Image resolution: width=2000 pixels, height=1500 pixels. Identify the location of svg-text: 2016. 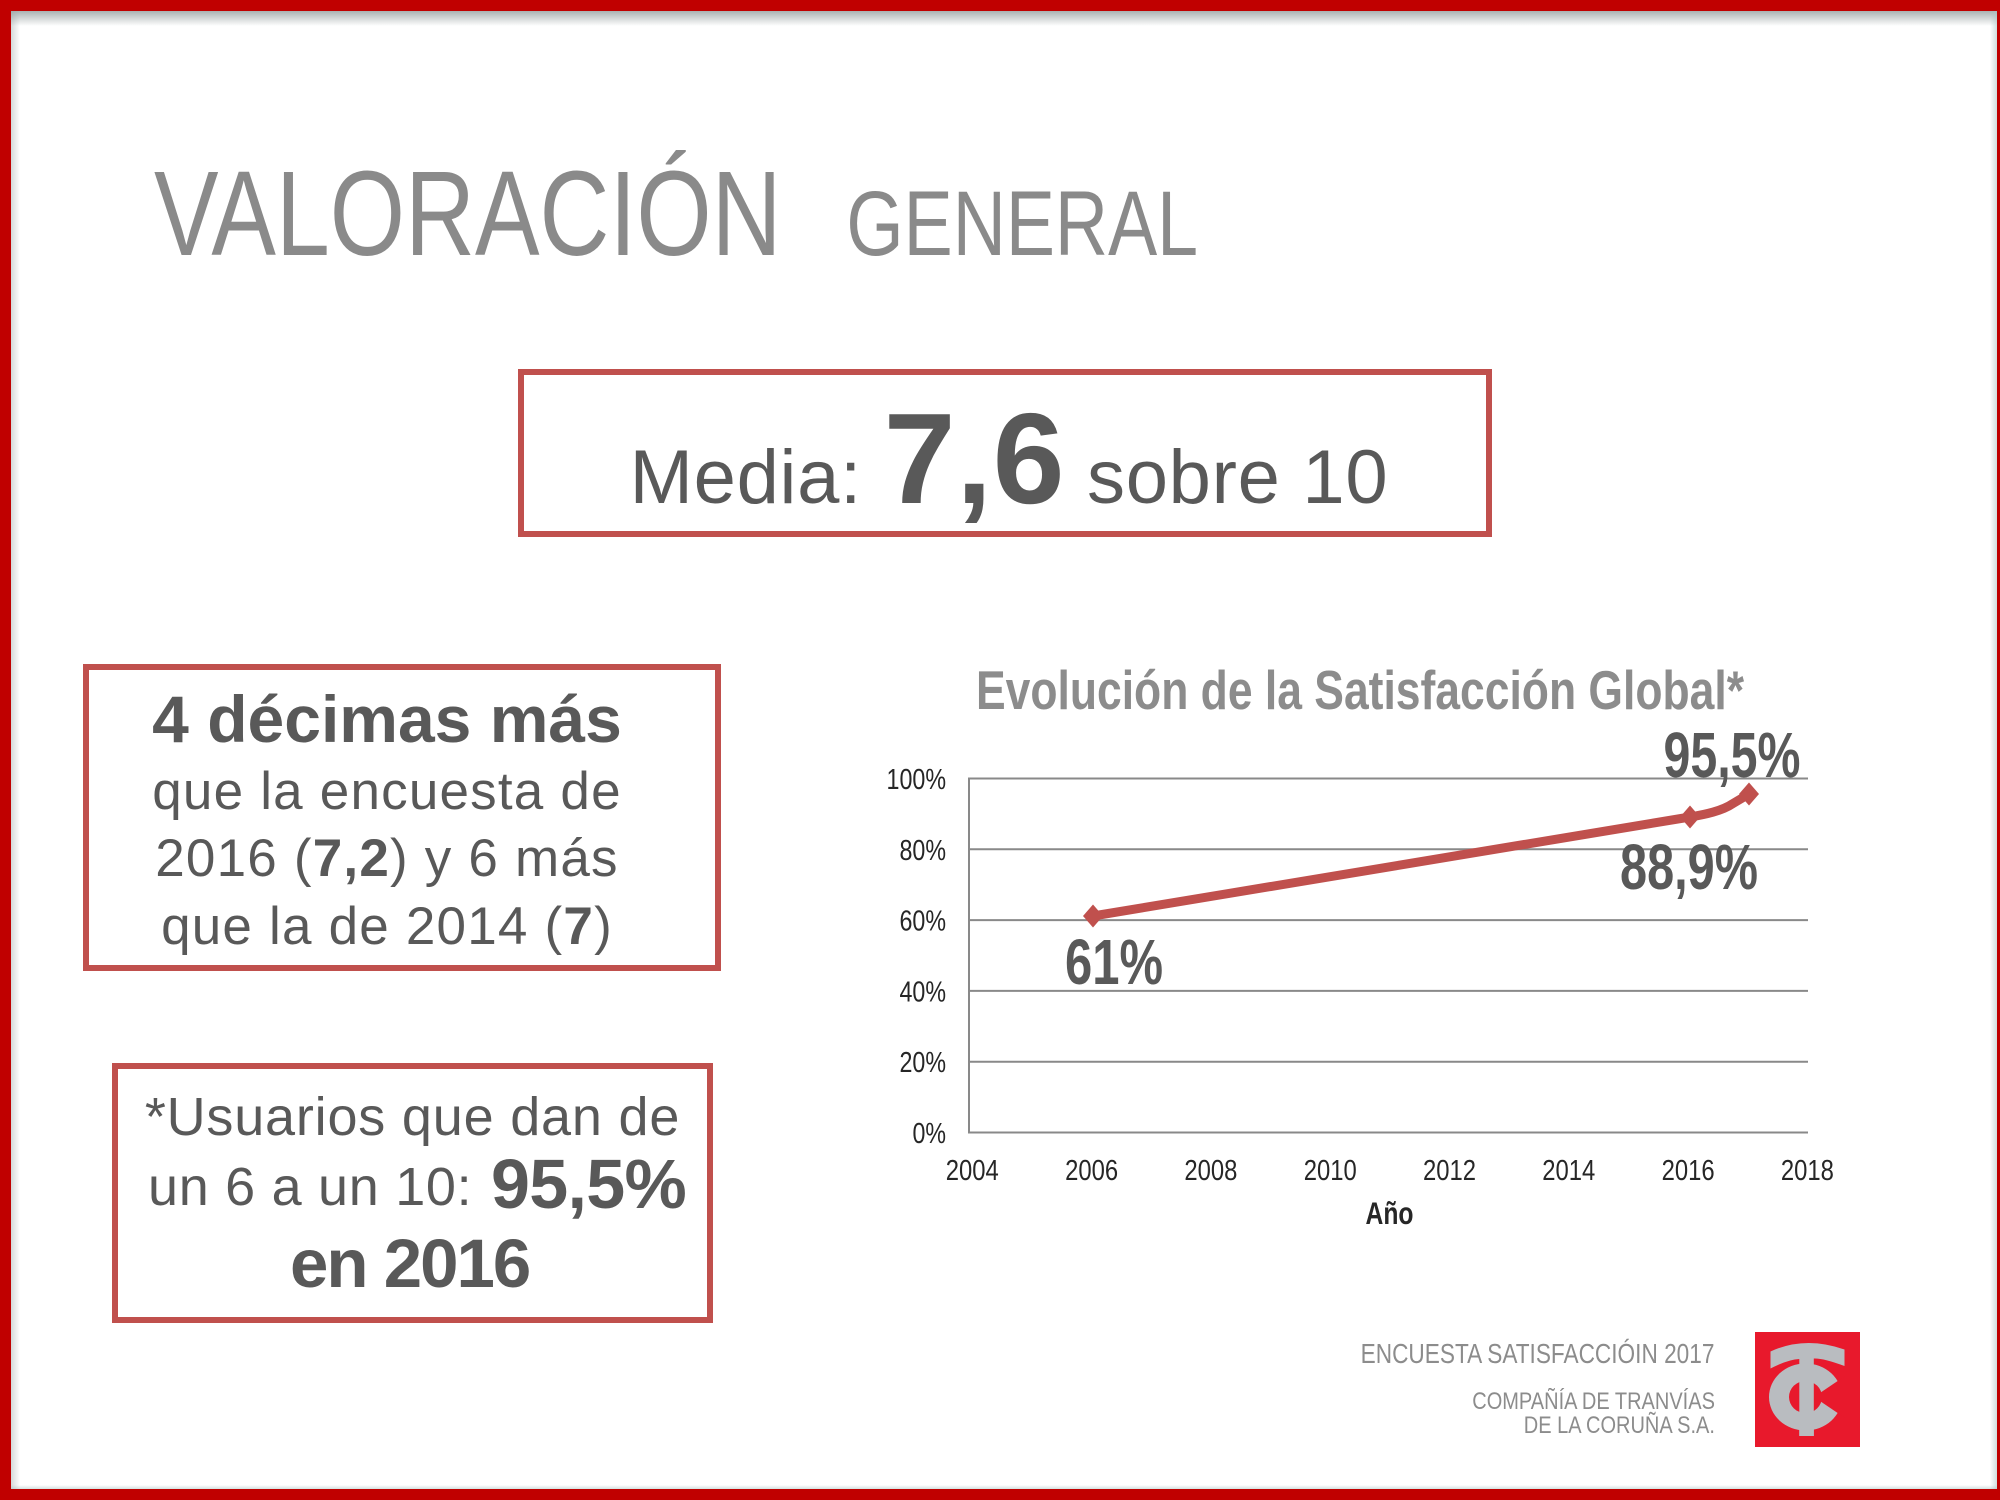
(1688, 1171).